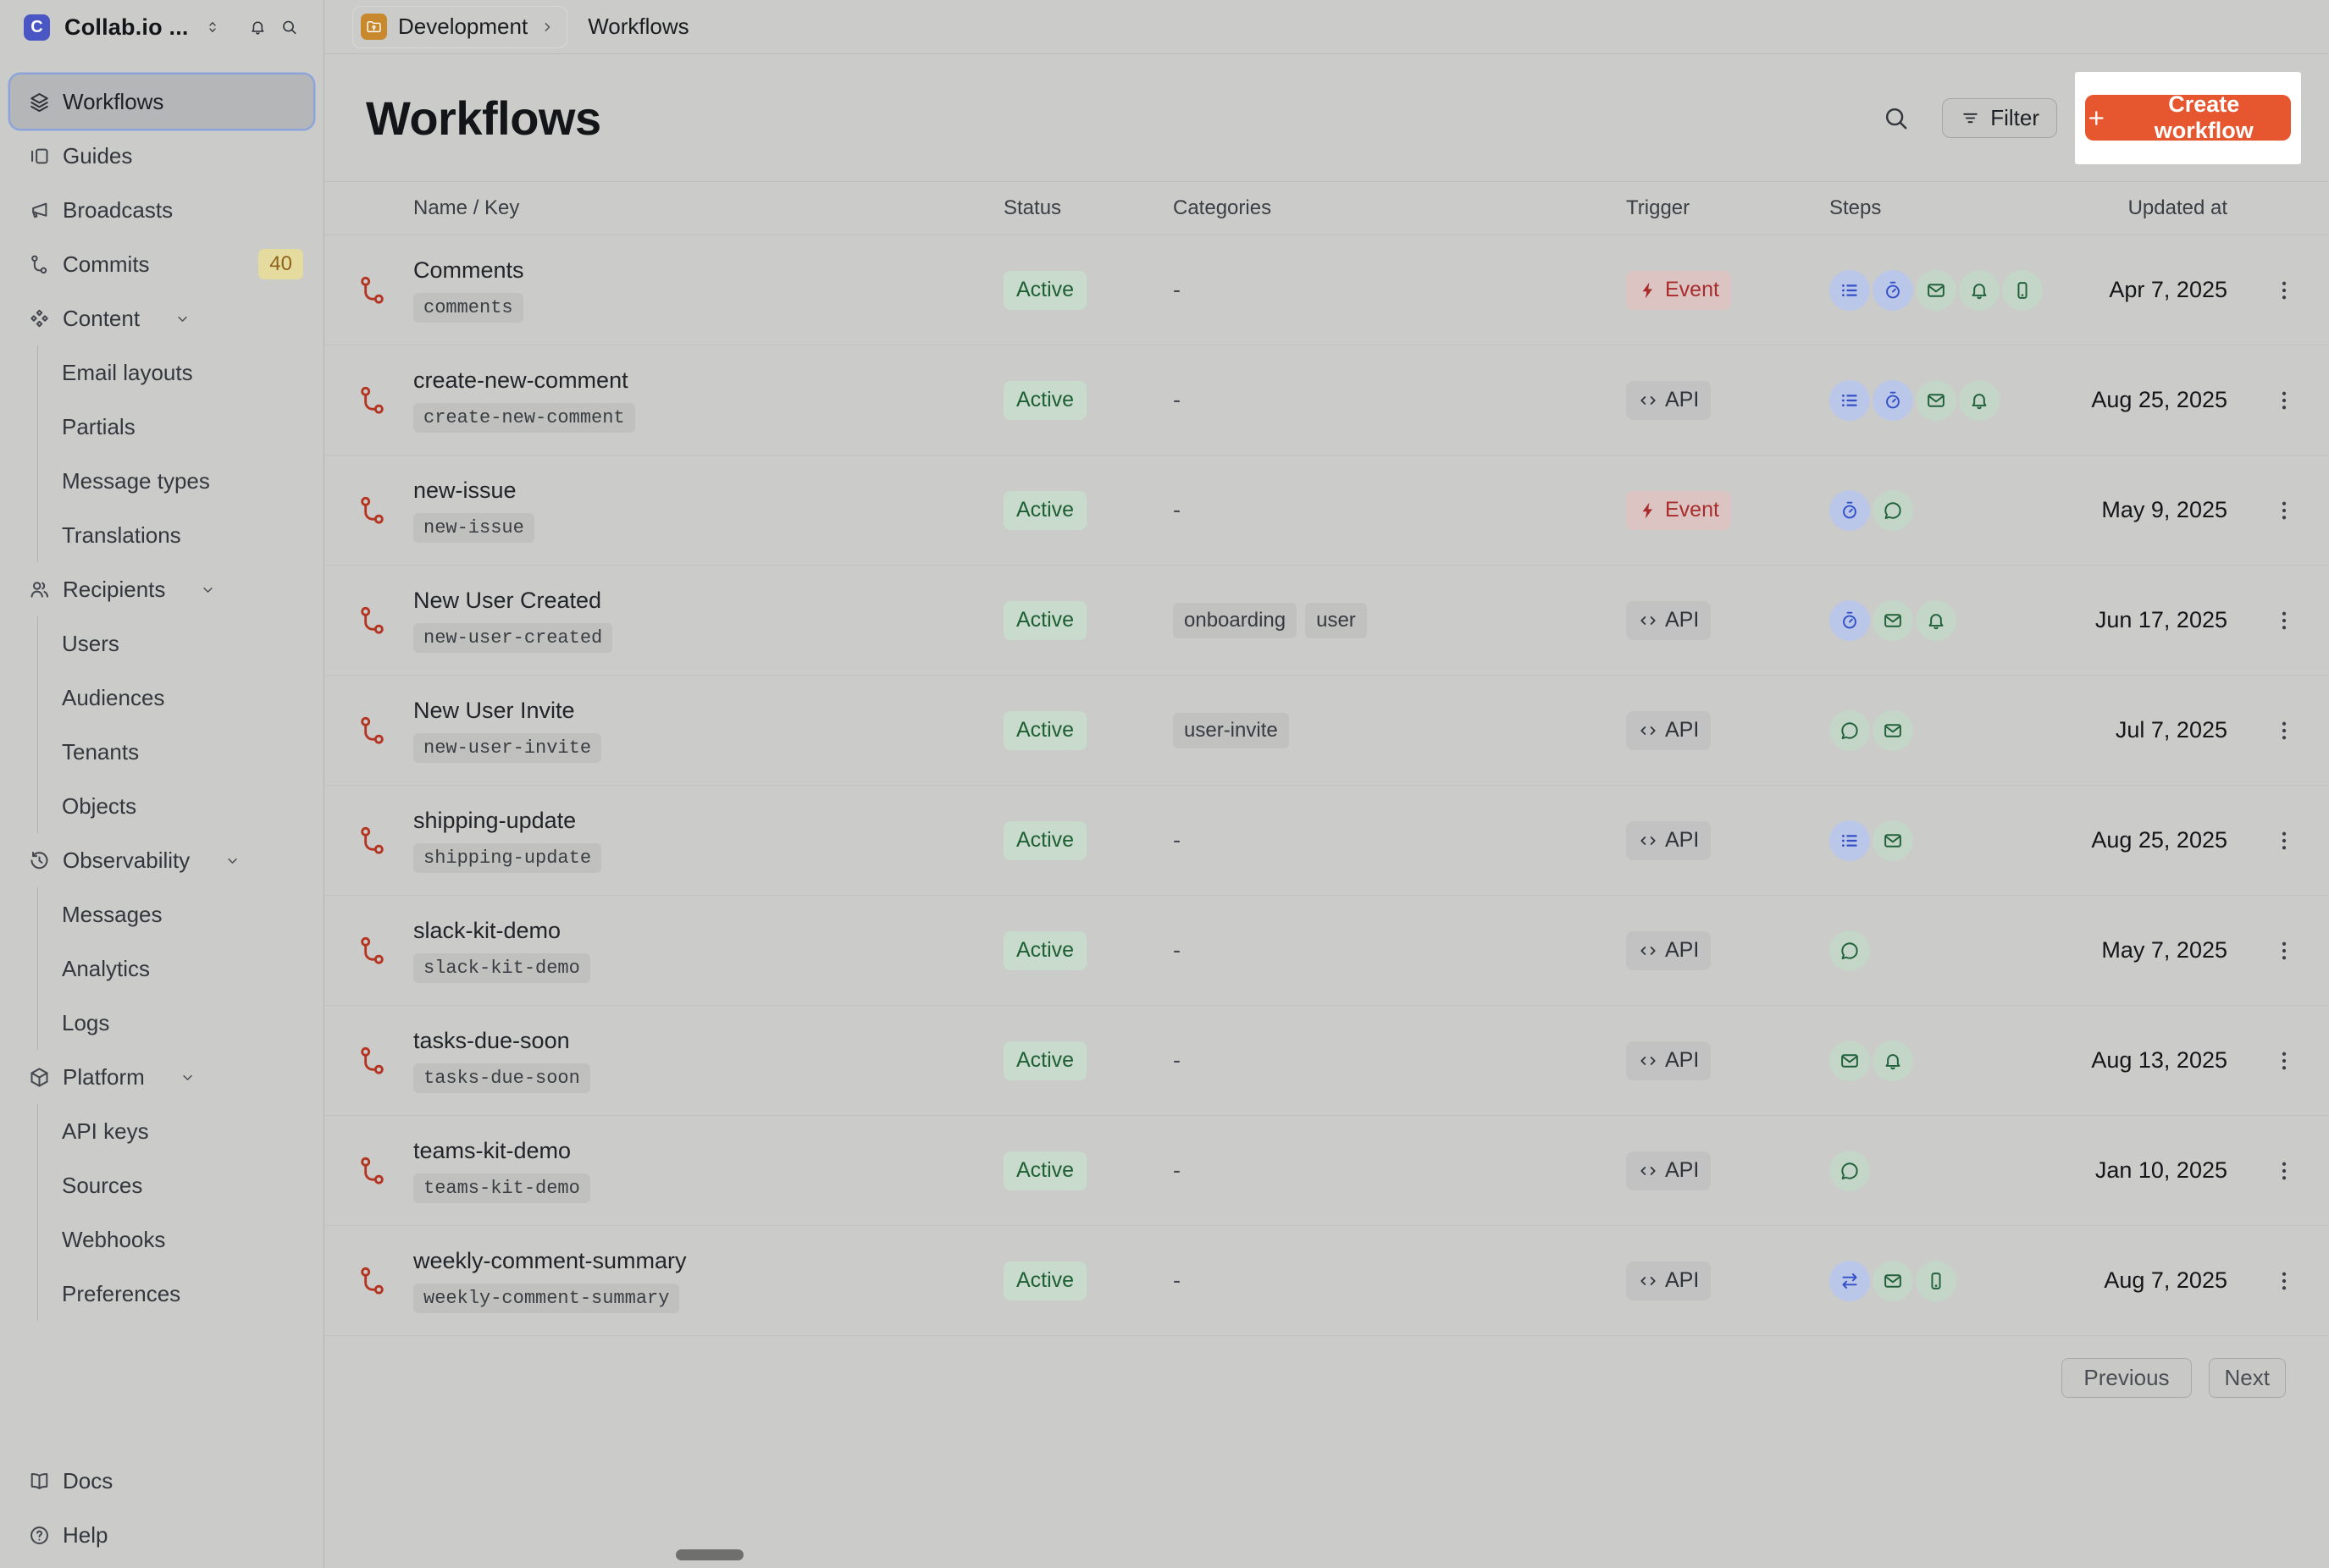 This screenshot has width=2329, height=1568. I want to click on trigger-label: API, so click(1682, 1060).